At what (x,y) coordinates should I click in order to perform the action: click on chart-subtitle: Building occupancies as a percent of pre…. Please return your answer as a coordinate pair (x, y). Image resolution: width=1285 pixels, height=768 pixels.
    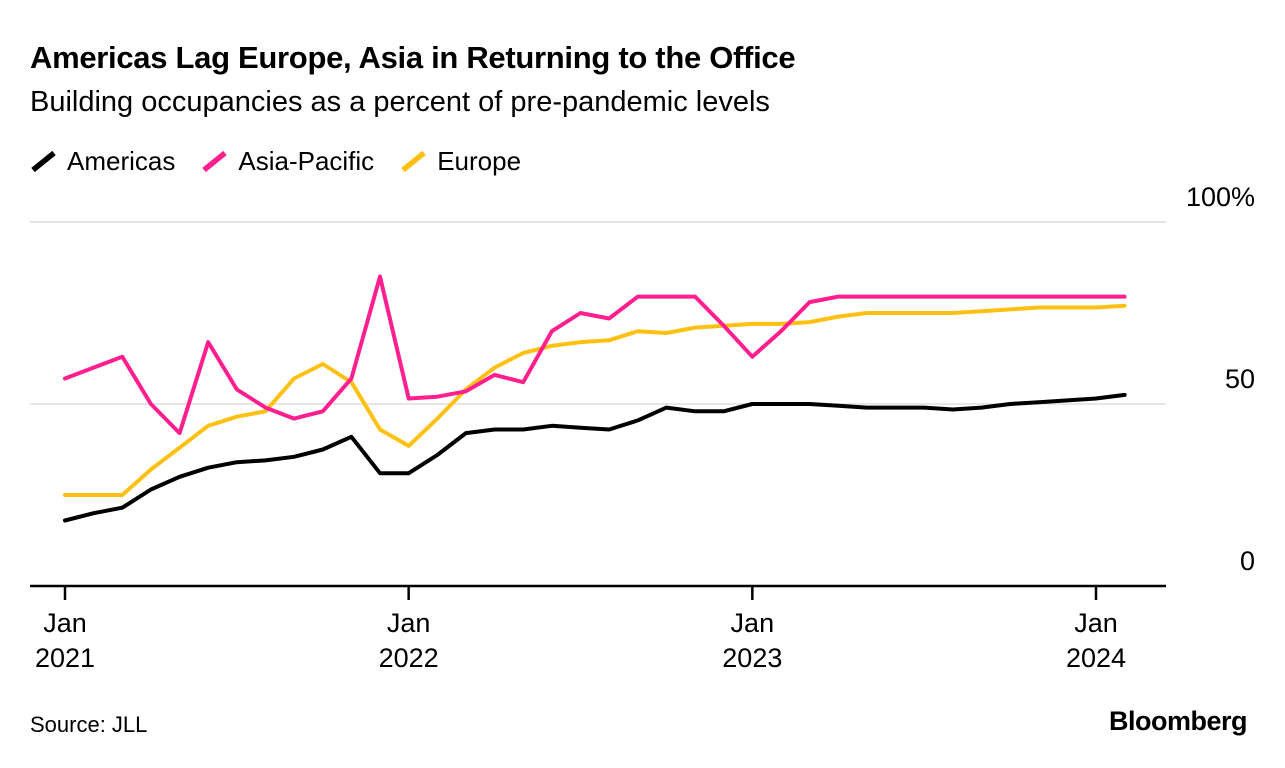
    Looking at the image, I should click on (400, 101).